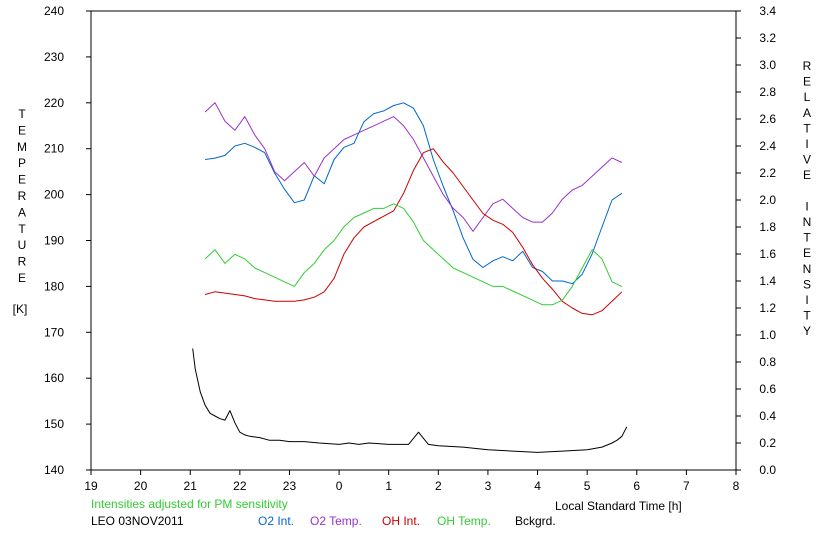  What do you see at coordinates (22, 147) in the screenshot?
I see `left-axis-title-letter: M` at bounding box center [22, 147].